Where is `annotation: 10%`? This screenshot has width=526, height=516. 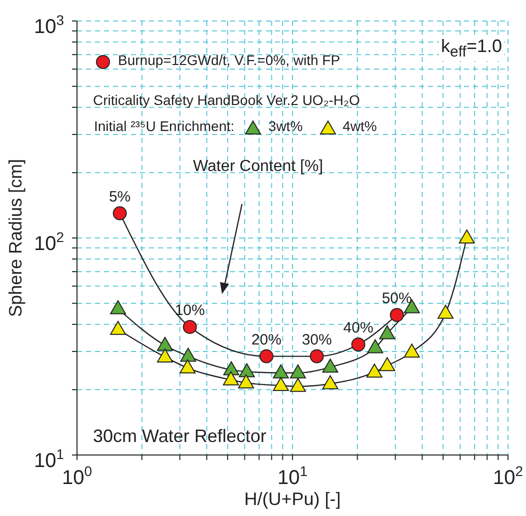 annotation: 10% is located at coordinates (189, 310).